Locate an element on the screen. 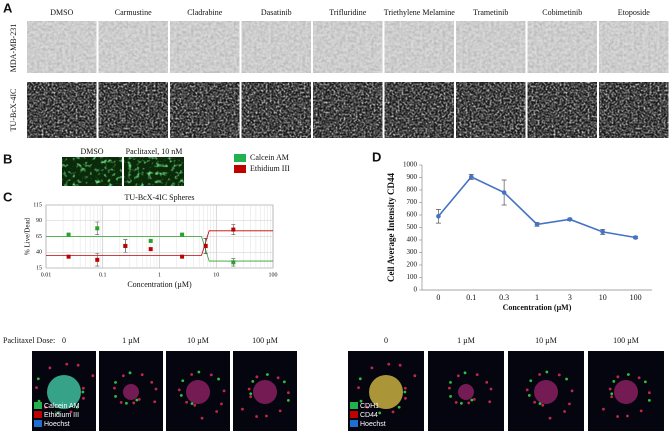  line is located at coordinates (536, 207).